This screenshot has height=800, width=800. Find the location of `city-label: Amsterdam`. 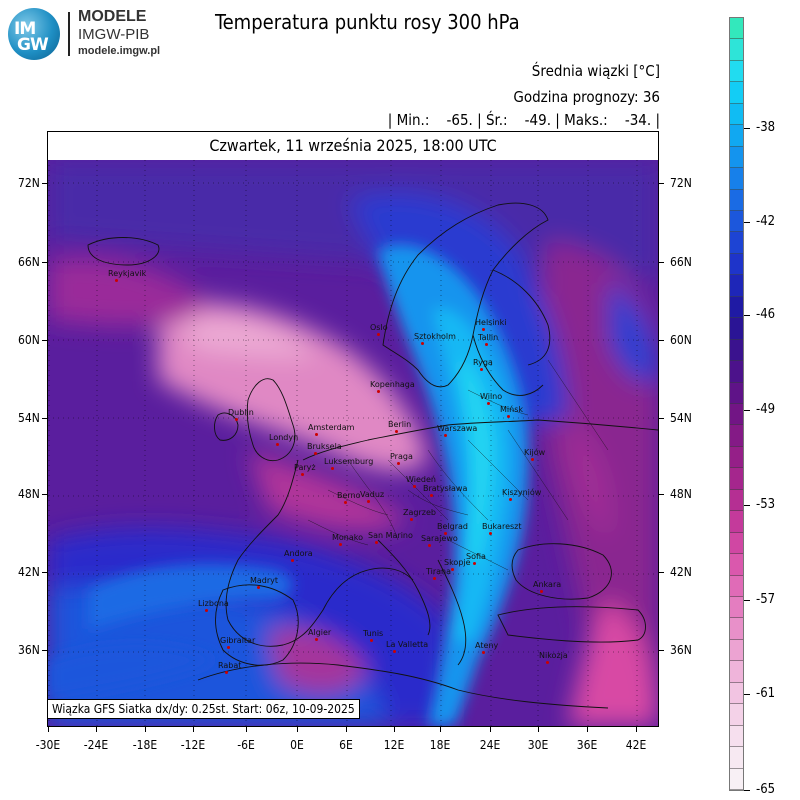

city-label: Amsterdam is located at coordinates (331, 427).